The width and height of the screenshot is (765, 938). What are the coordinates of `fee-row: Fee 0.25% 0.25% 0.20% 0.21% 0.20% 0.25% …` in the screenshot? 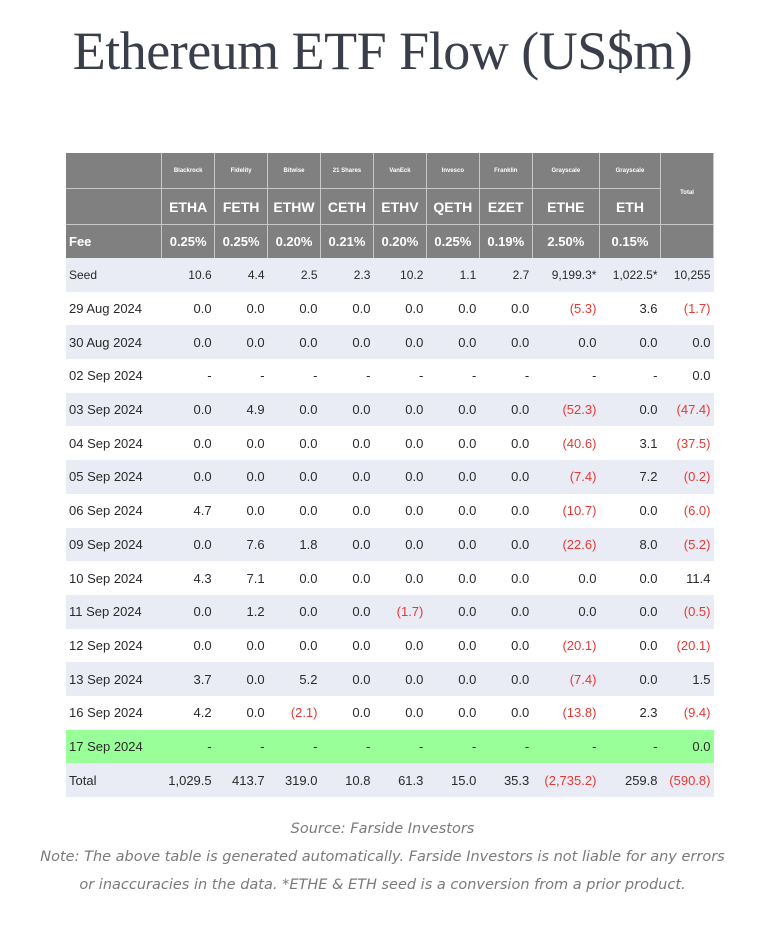 It's located at (390, 241).